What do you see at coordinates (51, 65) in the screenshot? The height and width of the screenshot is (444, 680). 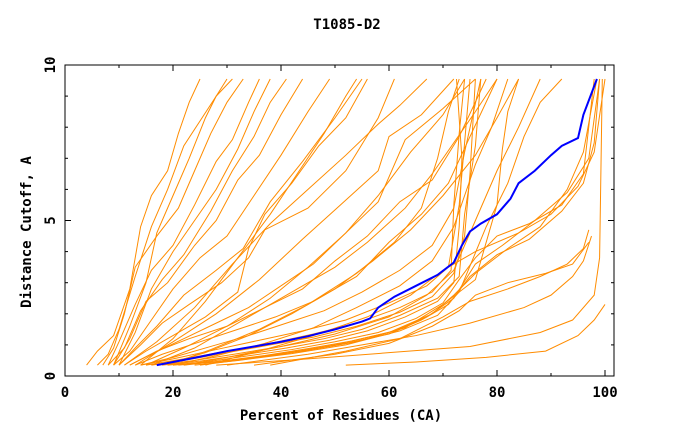 I see `y-tick-label: 10` at bounding box center [51, 65].